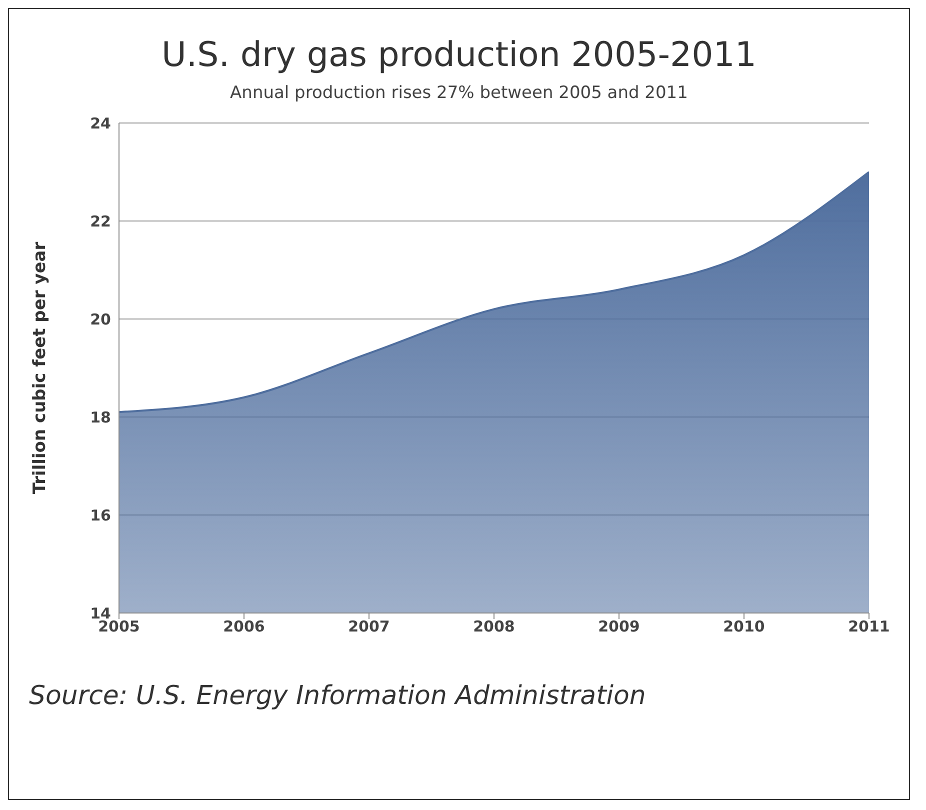  I want to click on x-tick-label: 2008, so click(494, 627).